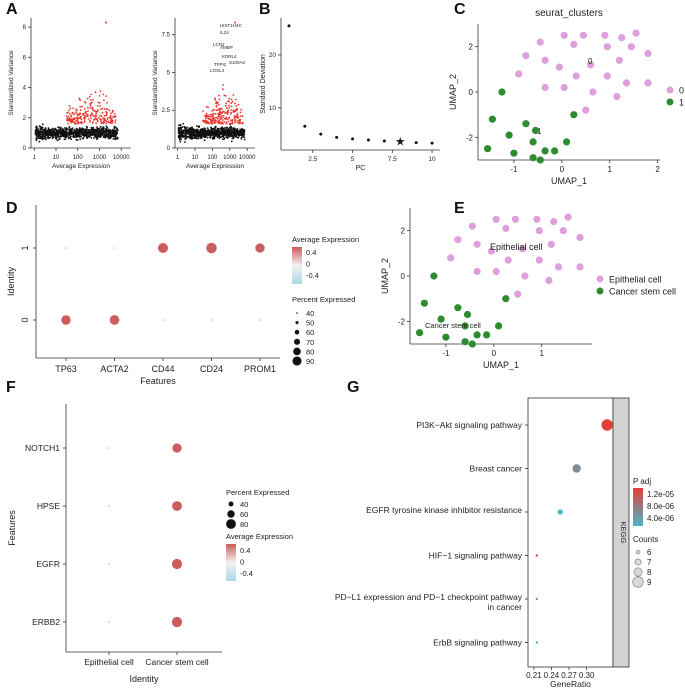 The image size is (685, 691). What do you see at coordinates (460, 9) in the screenshot?
I see `panel-label: C` at bounding box center [460, 9].